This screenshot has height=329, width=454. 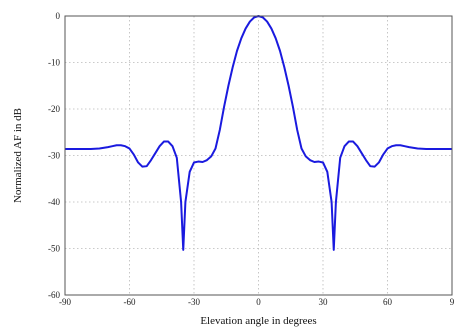 I want to click on y-tick-label: -60, so click(x=54, y=295).